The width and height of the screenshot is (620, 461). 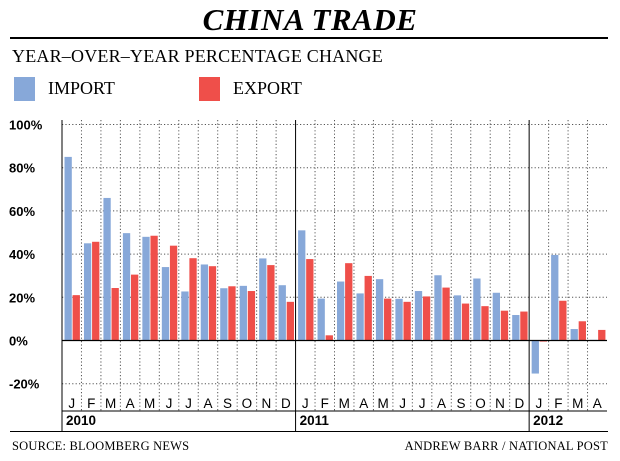 What do you see at coordinates (506, 446) in the screenshot?
I see `credit-note: ANDREW BARR / NATIONAL POST` at bounding box center [506, 446].